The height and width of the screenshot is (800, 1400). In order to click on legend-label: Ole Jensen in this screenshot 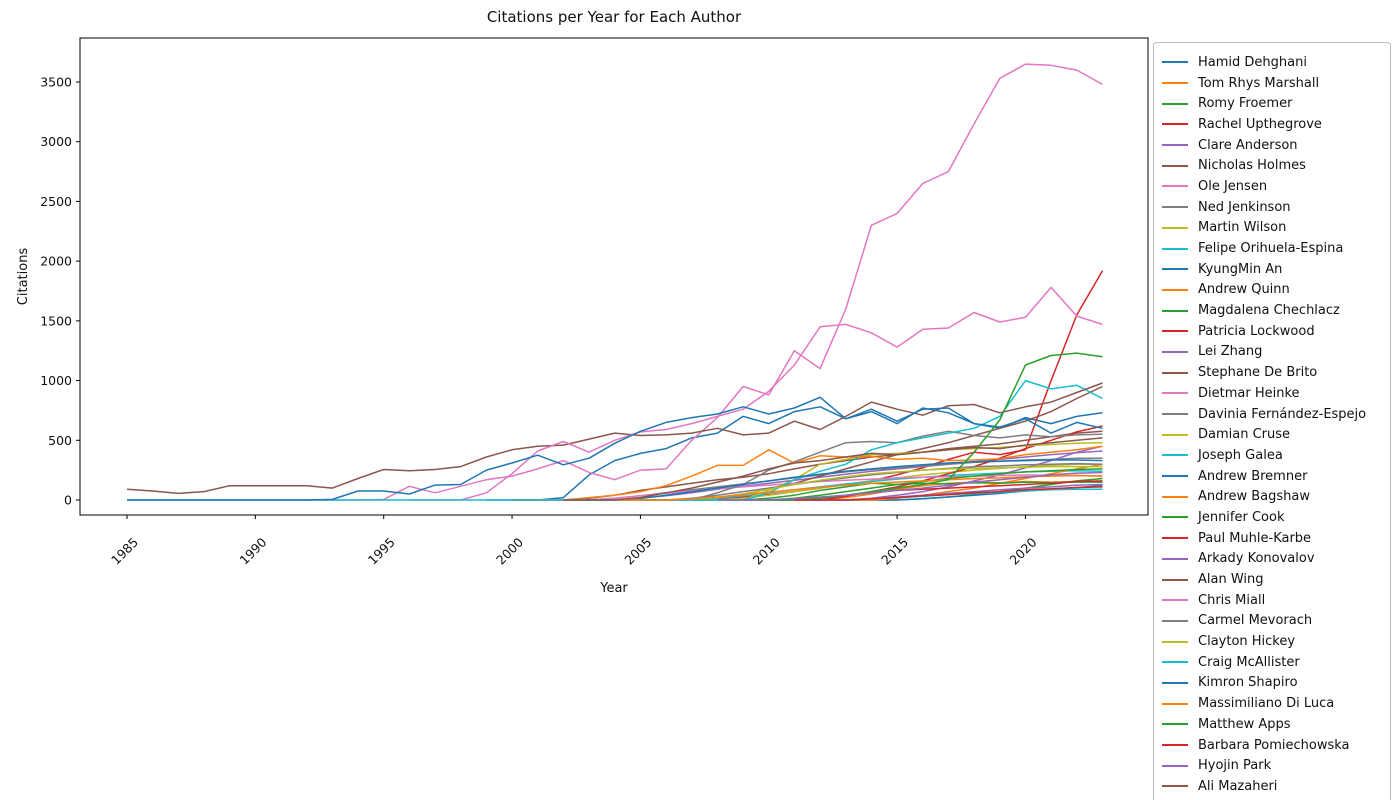, I will do `click(1233, 186)`.